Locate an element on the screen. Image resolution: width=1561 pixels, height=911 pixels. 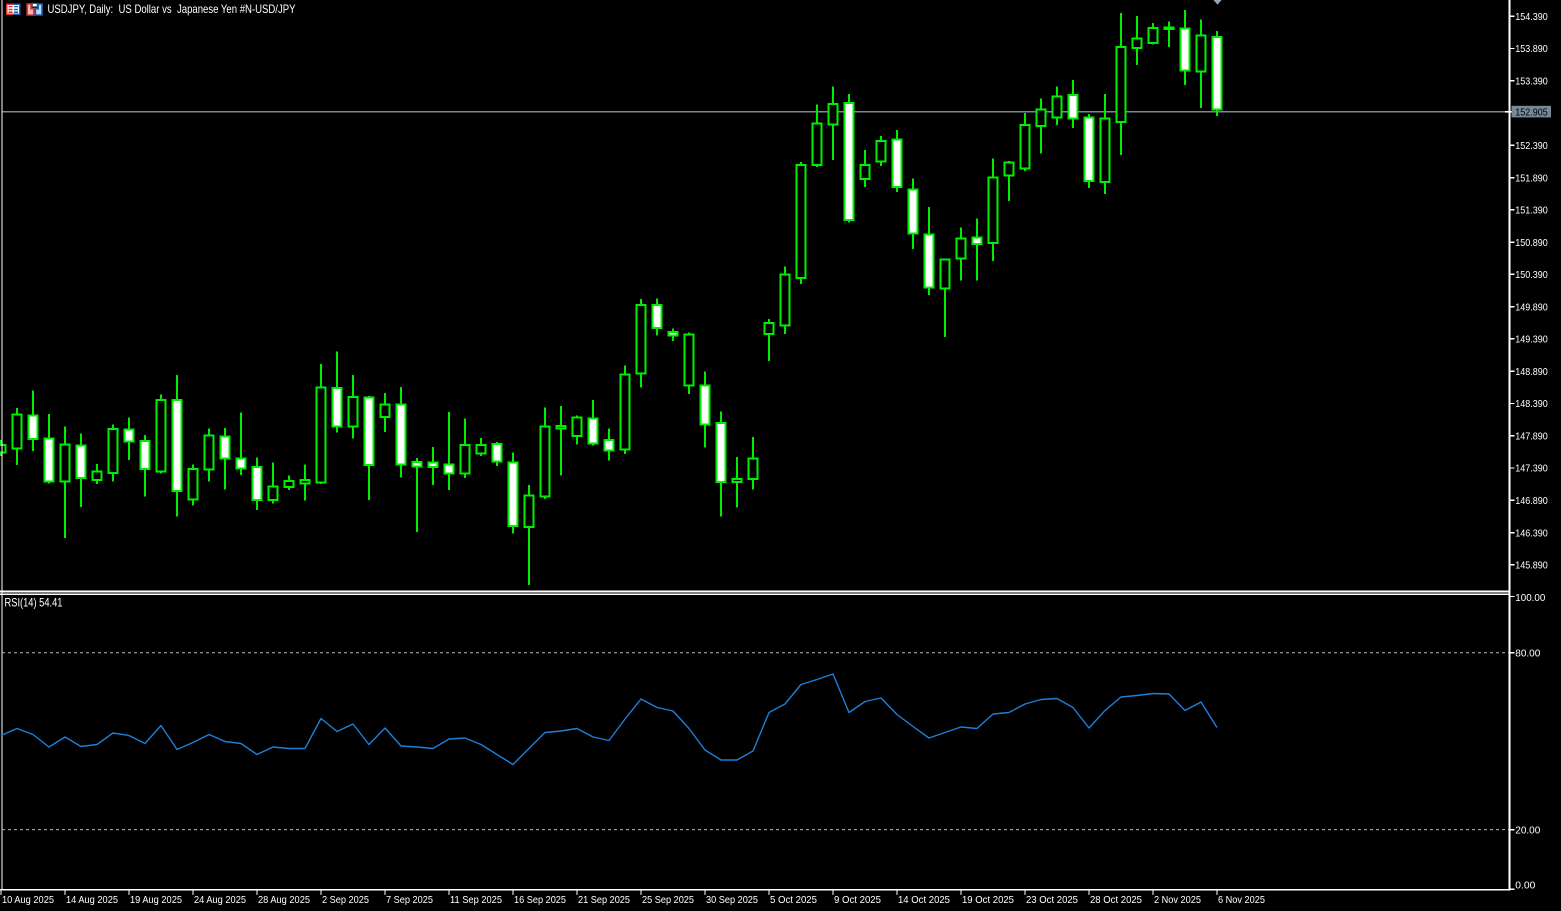
svg-text: 30 Sep 2025 is located at coordinates (732, 900).